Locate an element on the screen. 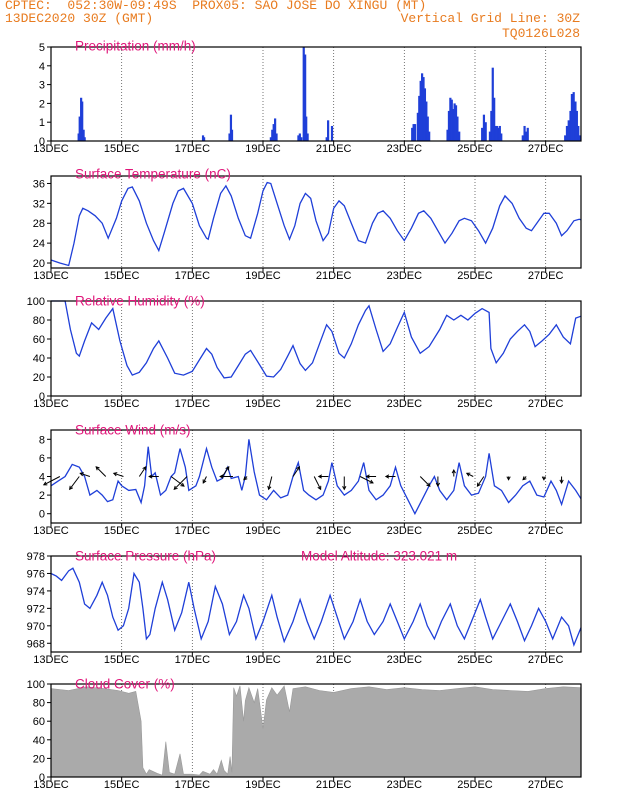  y-tick-label: 1 is located at coordinates (42, 123).